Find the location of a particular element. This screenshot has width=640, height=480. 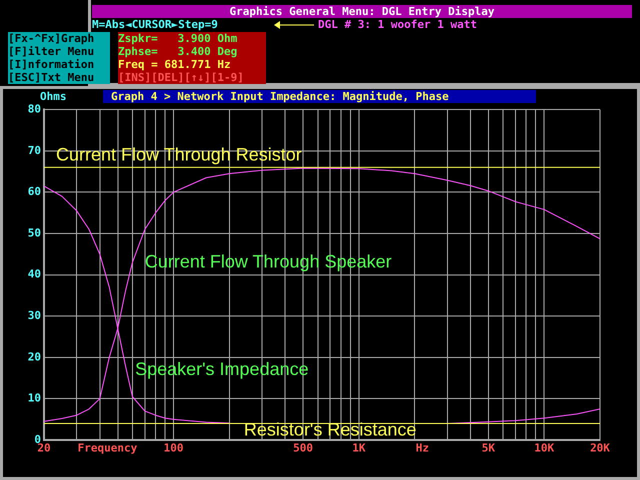

text: Zphse= 3.400 Deg is located at coordinates (192, 51).